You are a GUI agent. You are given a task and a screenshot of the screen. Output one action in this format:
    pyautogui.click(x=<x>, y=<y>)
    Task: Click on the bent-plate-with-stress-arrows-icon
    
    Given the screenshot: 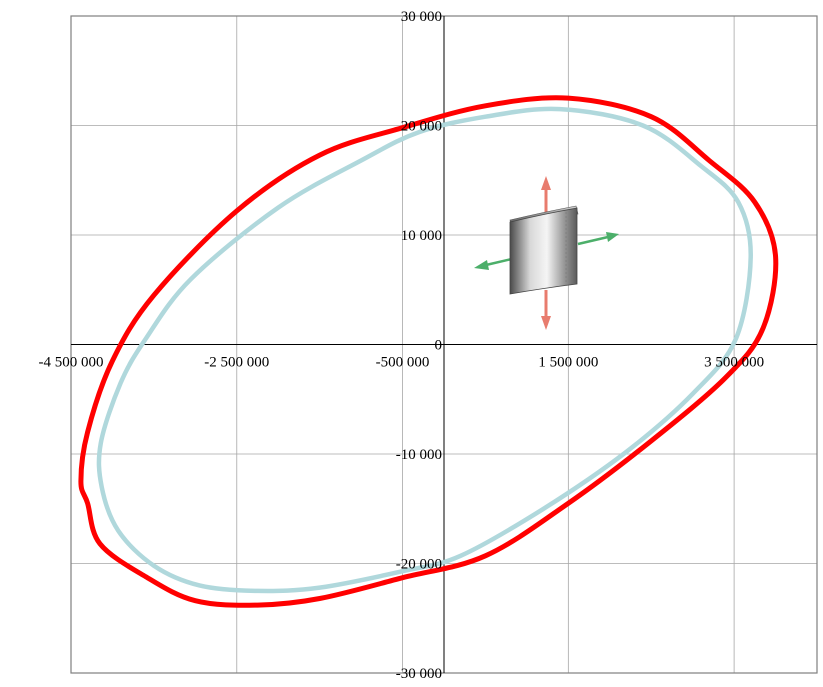 What is the action you would take?
    pyautogui.click(x=546, y=253)
    